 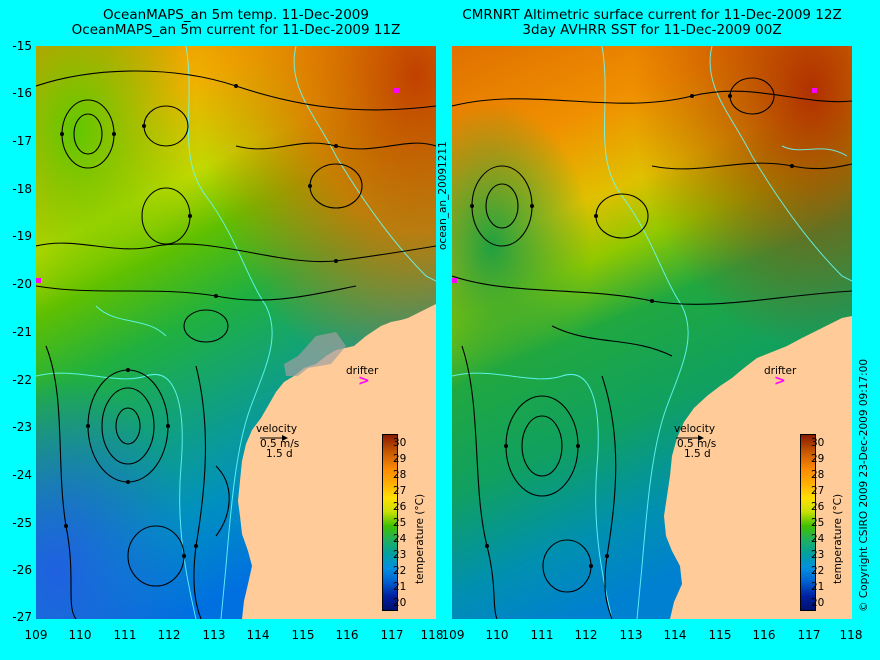 What do you see at coordinates (697, 454) in the screenshot?
I see `right-velocity-days: 1.5 d` at bounding box center [697, 454].